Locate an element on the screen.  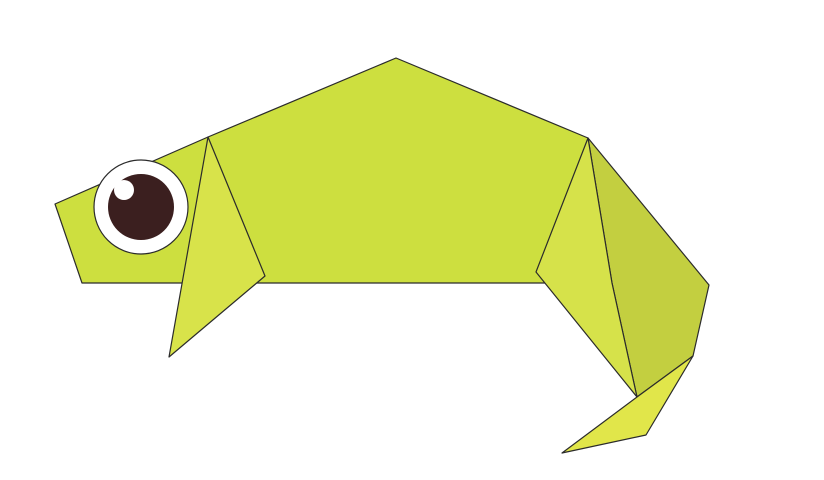
chameleon-front-leg is located at coordinates (217, 247).